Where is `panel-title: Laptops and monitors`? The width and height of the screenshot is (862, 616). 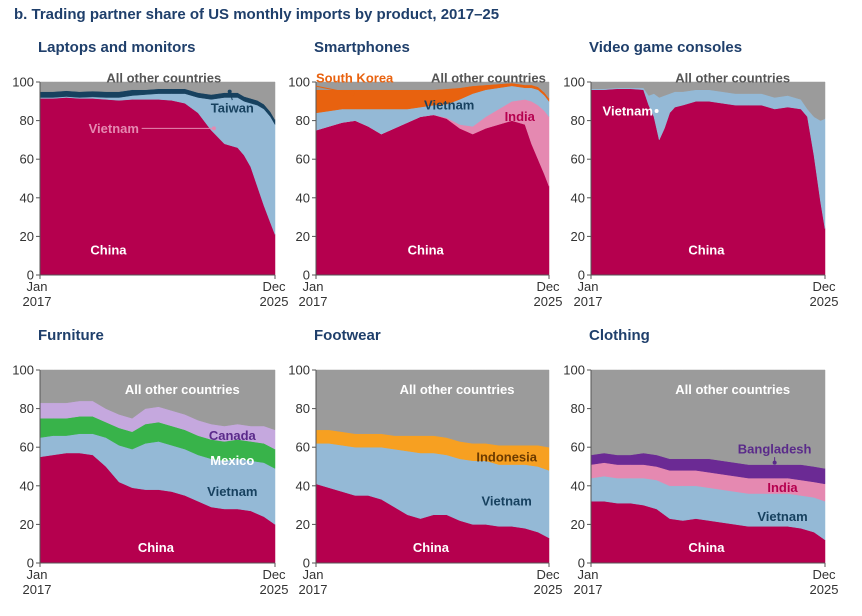
panel-title: Laptops and monitors is located at coordinates (117, 47).